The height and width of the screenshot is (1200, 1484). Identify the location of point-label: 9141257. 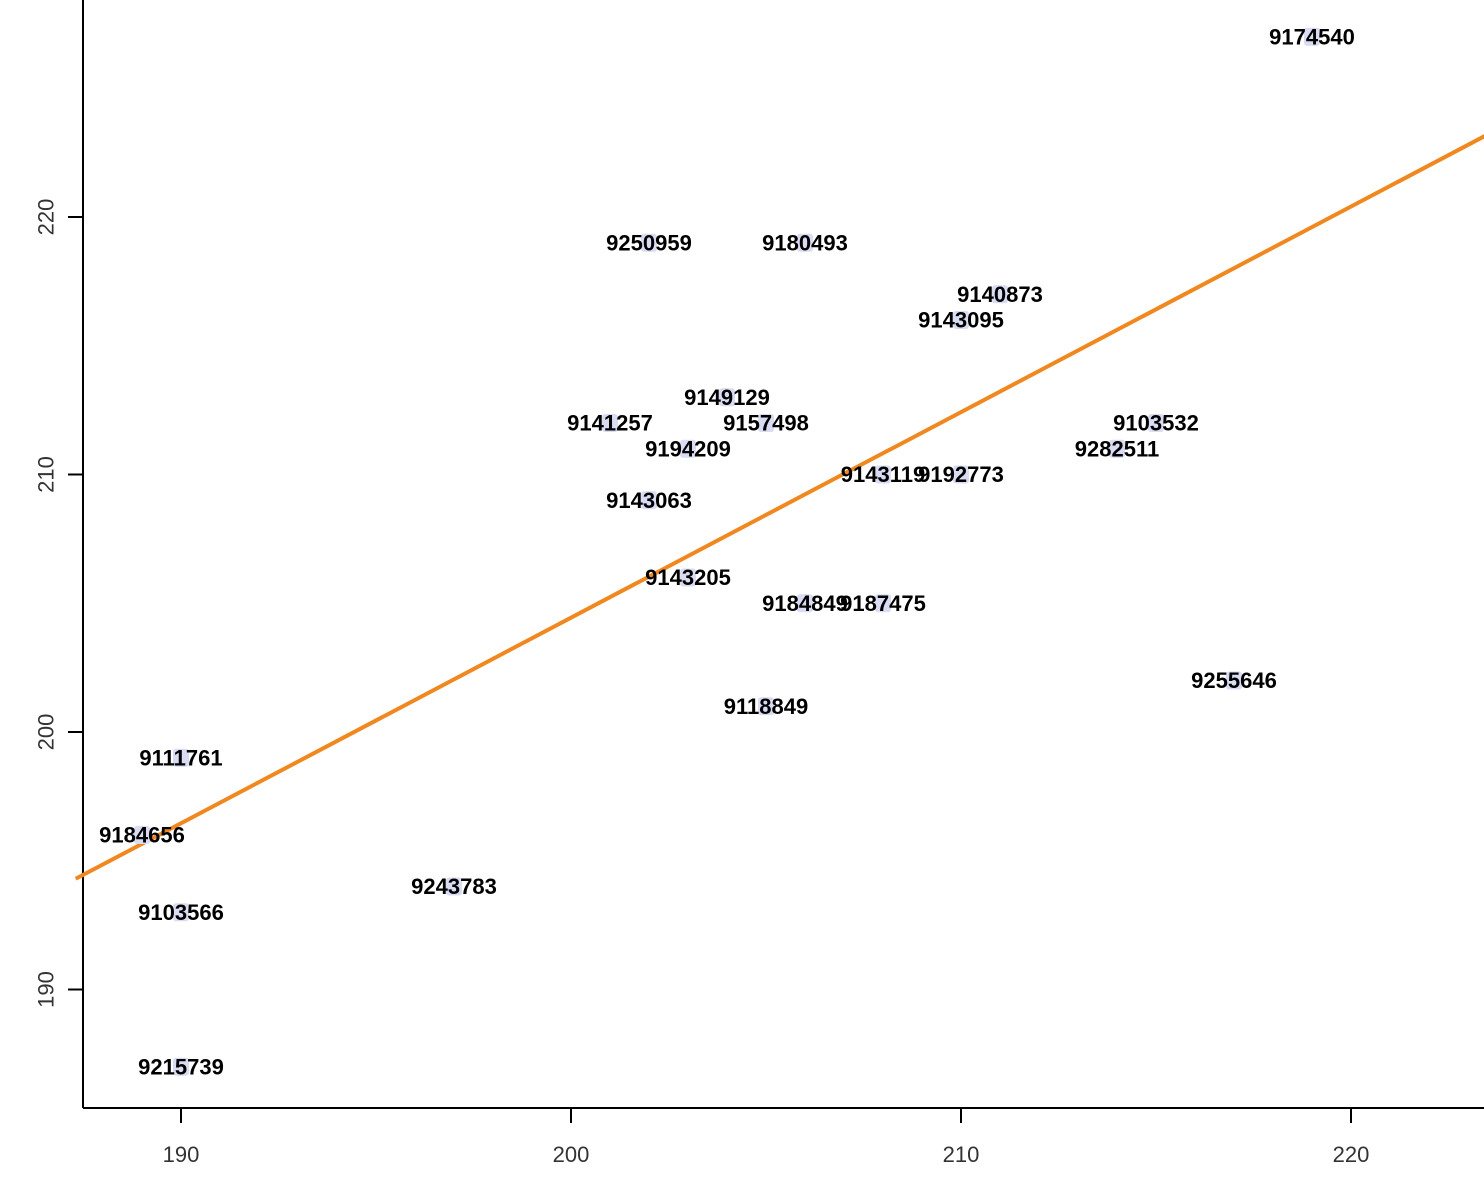
(610, 423).